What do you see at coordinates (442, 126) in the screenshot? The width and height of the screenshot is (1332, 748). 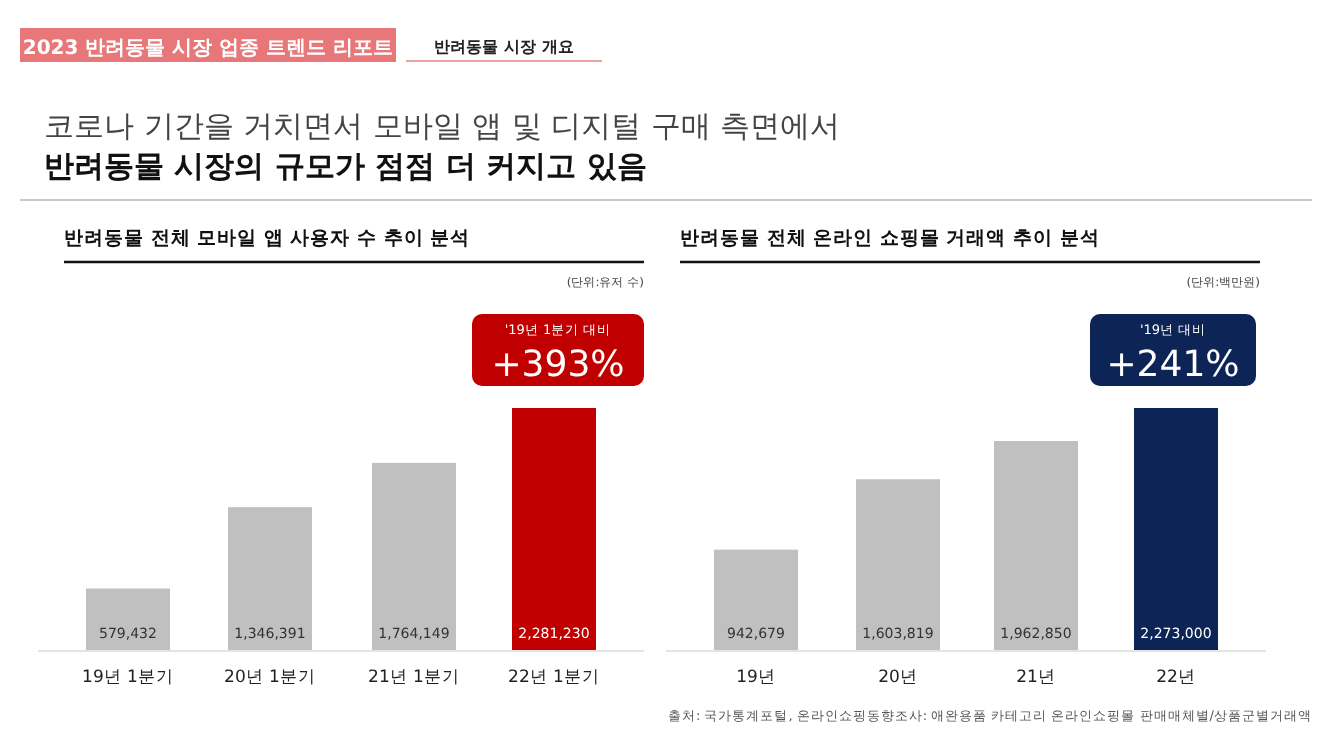 I see `text: 코로나 기간을 거치면서 모바일 앱 및 디지털 구매 측면에서` at bounding box center [442, 126].